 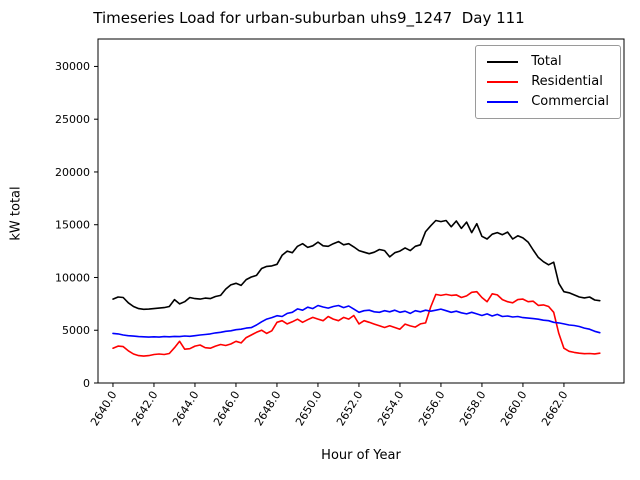 I want to click on x-tick-label: 2662.0, so click(x=554, y=409).